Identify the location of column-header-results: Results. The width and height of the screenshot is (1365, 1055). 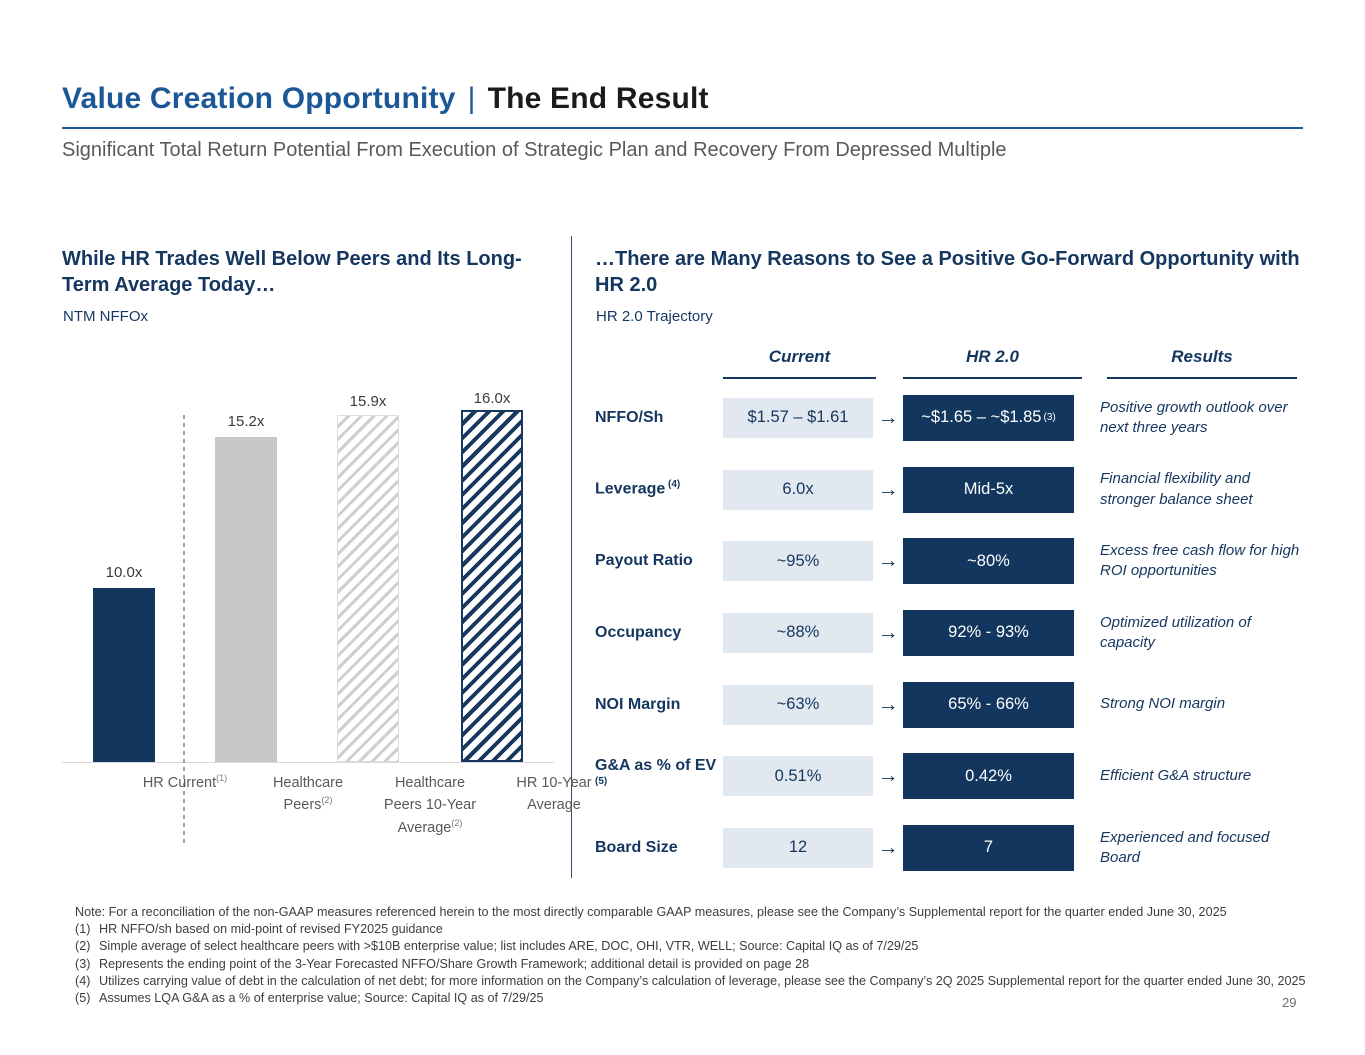
(1202, 361).